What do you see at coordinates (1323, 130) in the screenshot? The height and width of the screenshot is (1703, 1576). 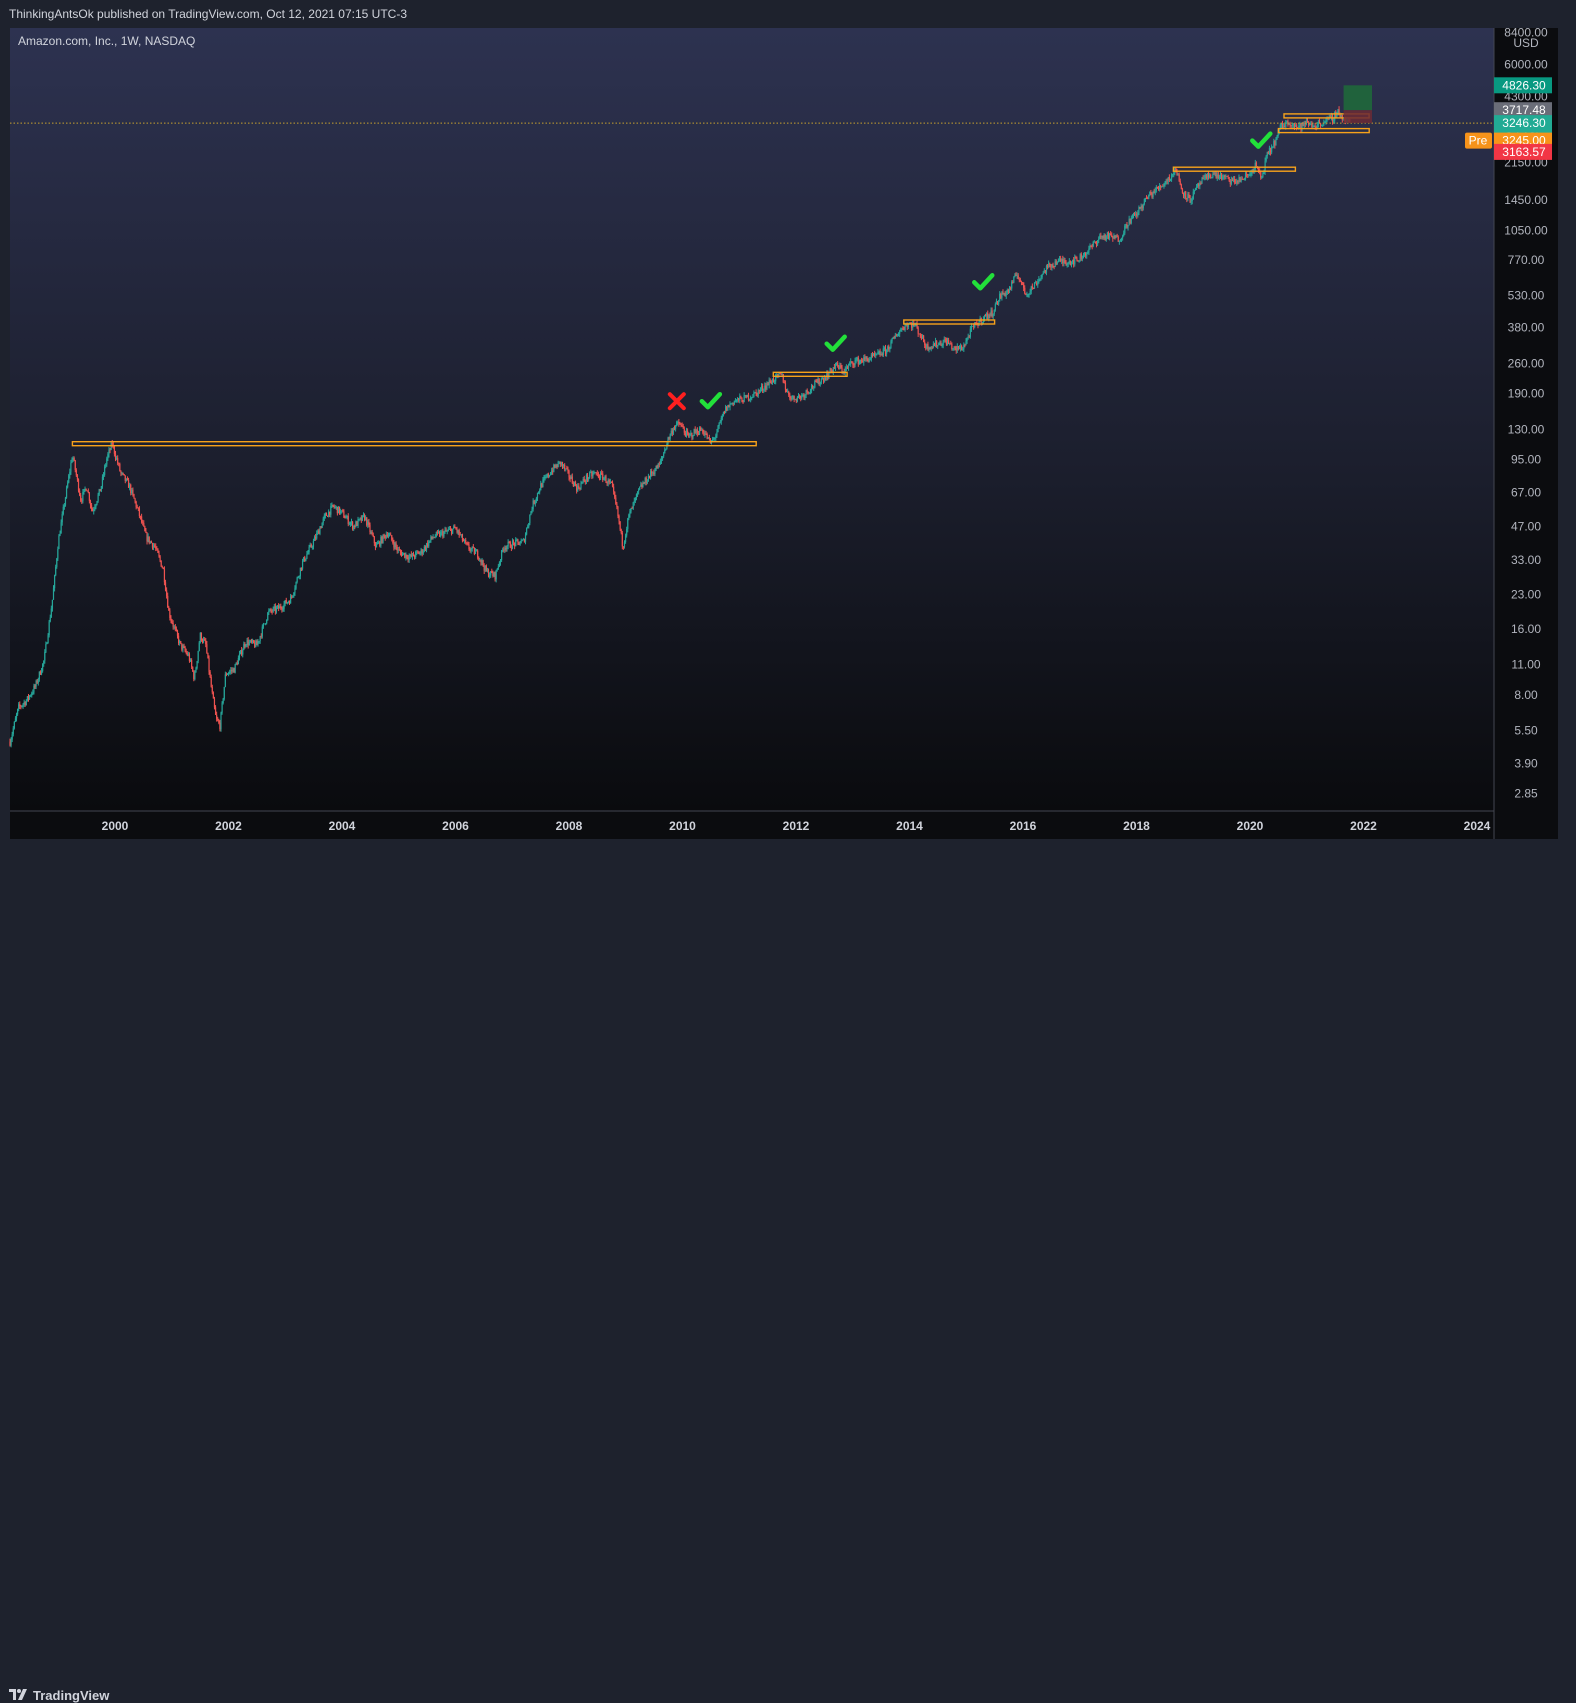 I see `level-support-2020` at bounding box center [1323, 130].